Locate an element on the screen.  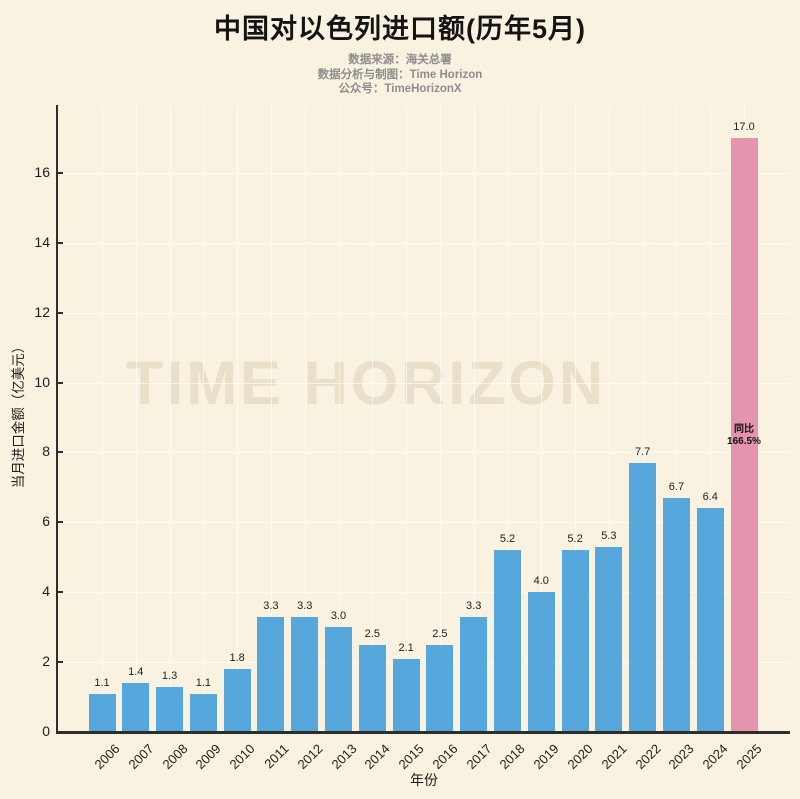
bar-2019 is located at coordinates (541, 662).